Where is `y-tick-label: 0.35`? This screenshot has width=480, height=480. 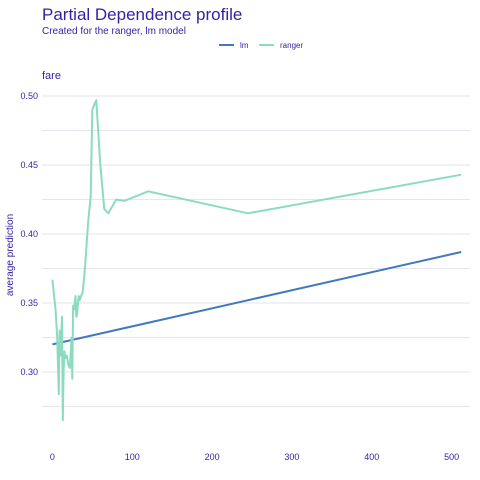 y-tick-label: 0.35 is located at coordinates (29, 303).